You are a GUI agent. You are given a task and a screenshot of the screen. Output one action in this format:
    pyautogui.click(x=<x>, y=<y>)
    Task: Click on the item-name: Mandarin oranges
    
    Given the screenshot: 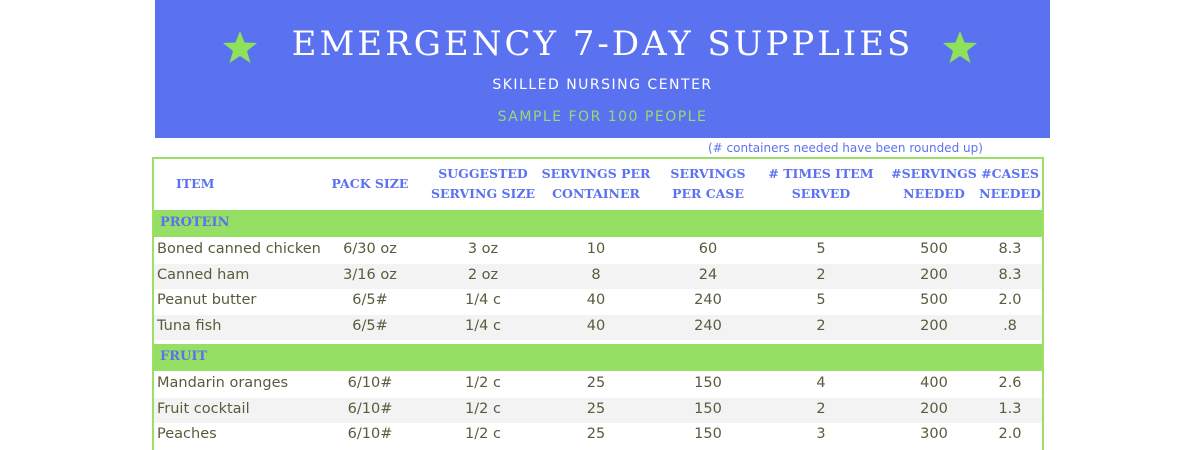 What is the action you would take?
    pyautogui.click(x=223, y=383)
    